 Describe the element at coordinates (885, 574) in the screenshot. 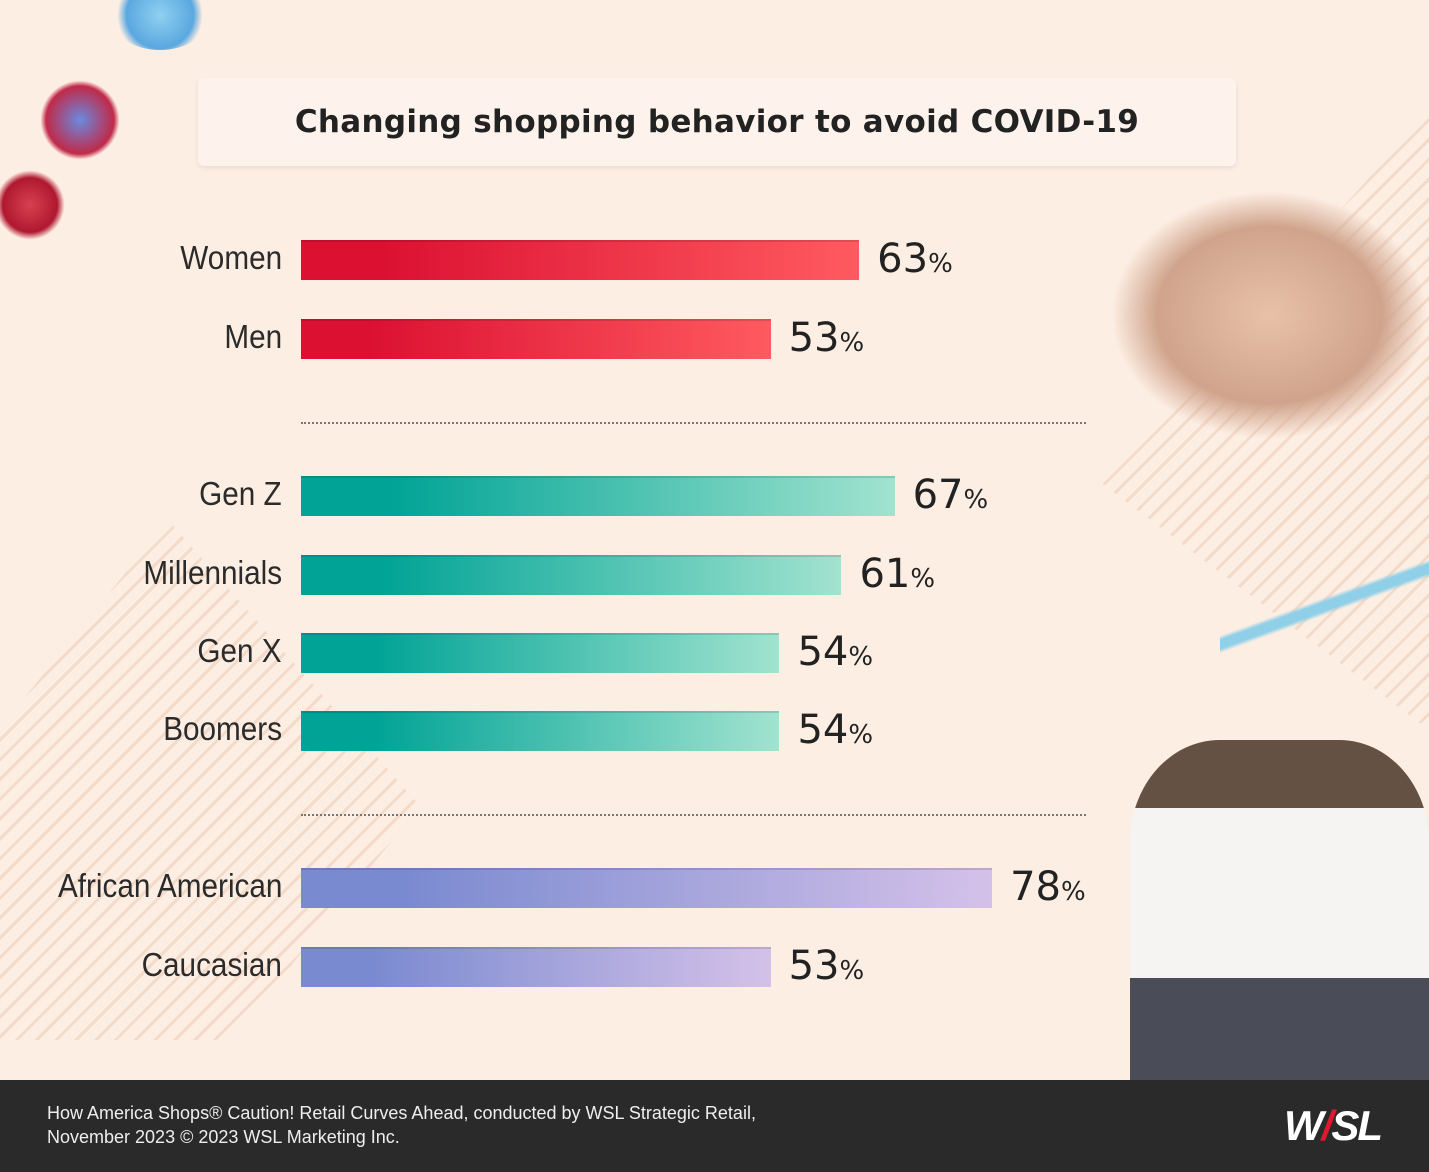

I see `data-value: 61` at that location.